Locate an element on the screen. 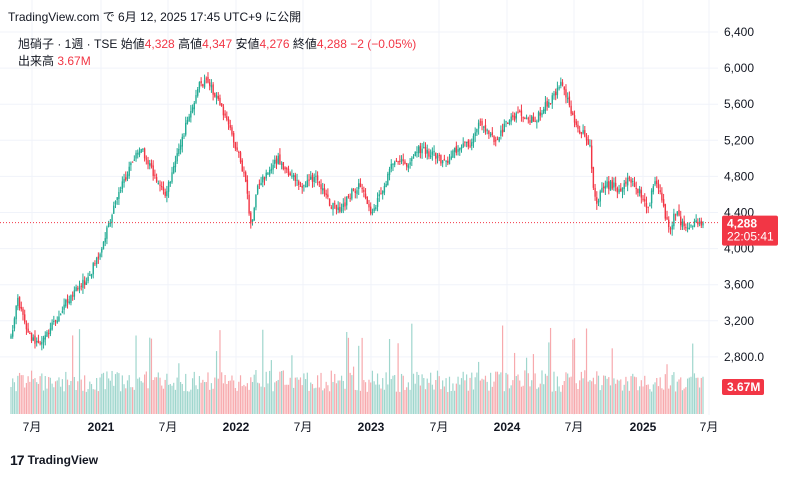  footer-brand: 17 TradingView is located at coordinates (54, 460).